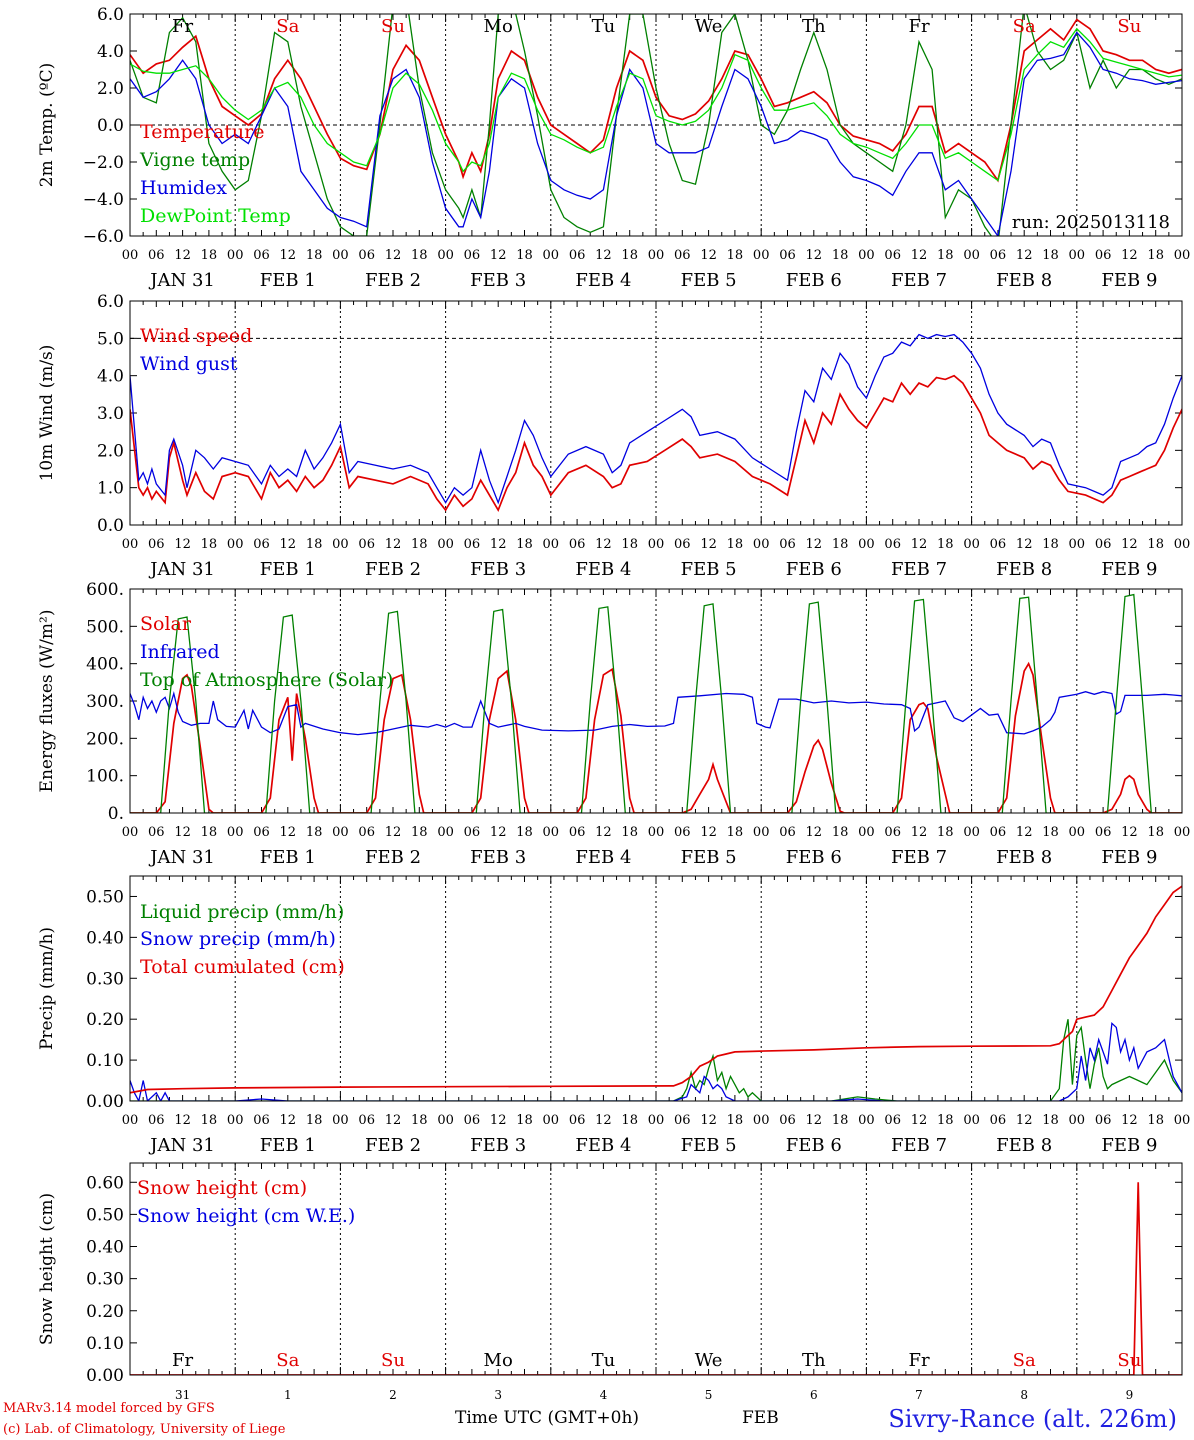 Image resolution: width=1194 pixels, height=1440 pixels. I want to click on day-label: FEB 6, so click(814, 569).